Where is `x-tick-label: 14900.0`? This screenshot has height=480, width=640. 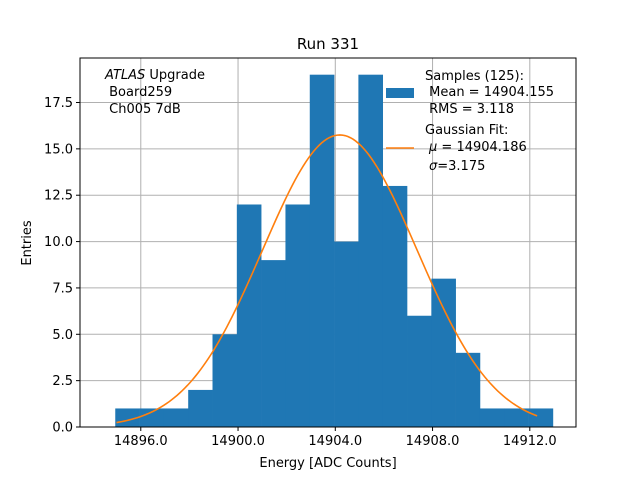 x-tick-label: 14900.0 is located at coordinates (238, 441).